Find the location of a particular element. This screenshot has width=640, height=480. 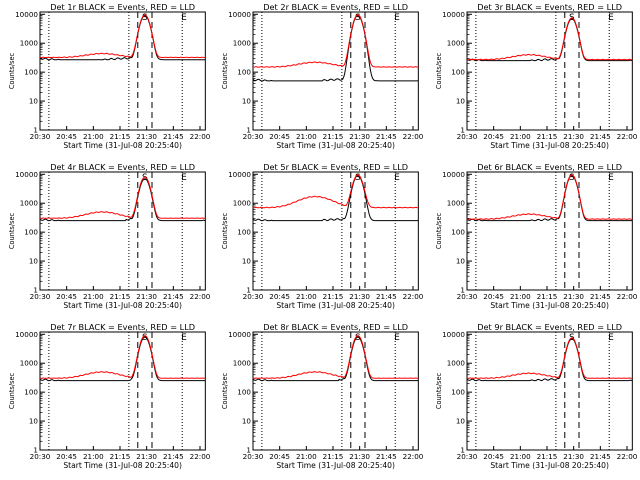

chart-title: Det 9r BLACK = Events, RED = LLD is located at coordinates (549, 327).